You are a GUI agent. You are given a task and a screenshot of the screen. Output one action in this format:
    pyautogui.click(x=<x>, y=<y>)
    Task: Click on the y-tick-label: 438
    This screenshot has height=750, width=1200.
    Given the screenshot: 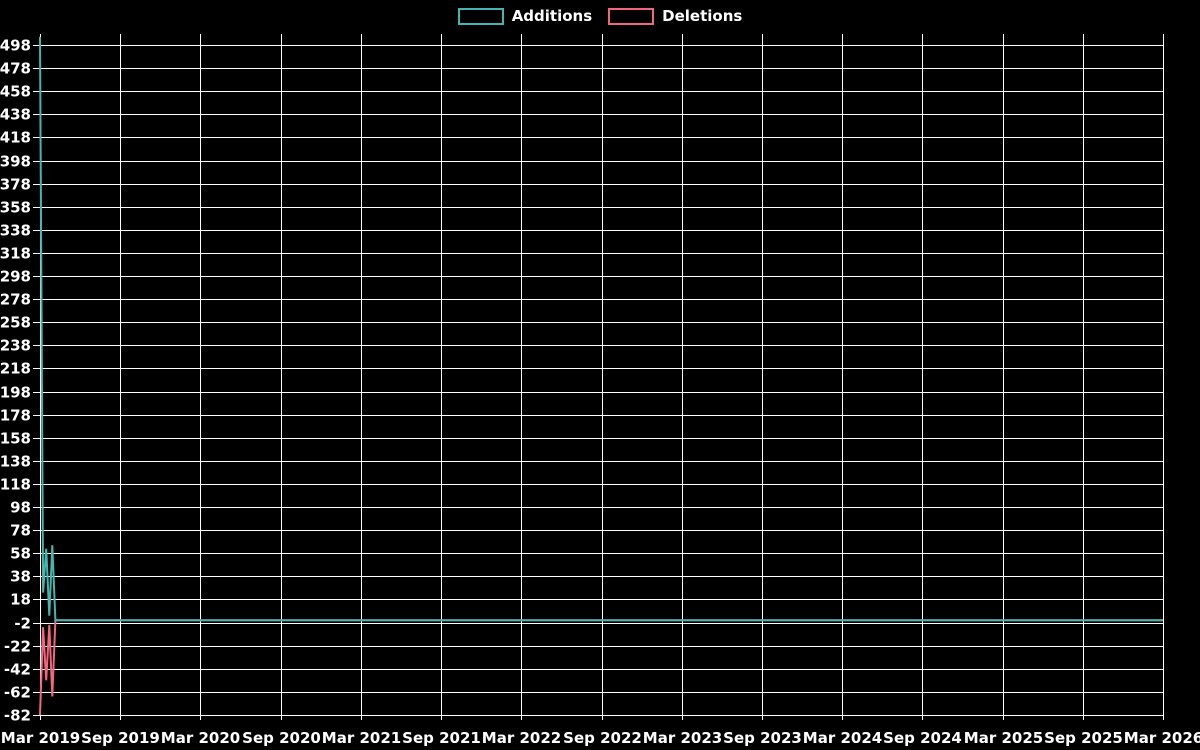 What is the action you would take?
    pyautogui.click(x=15, y=115)
    